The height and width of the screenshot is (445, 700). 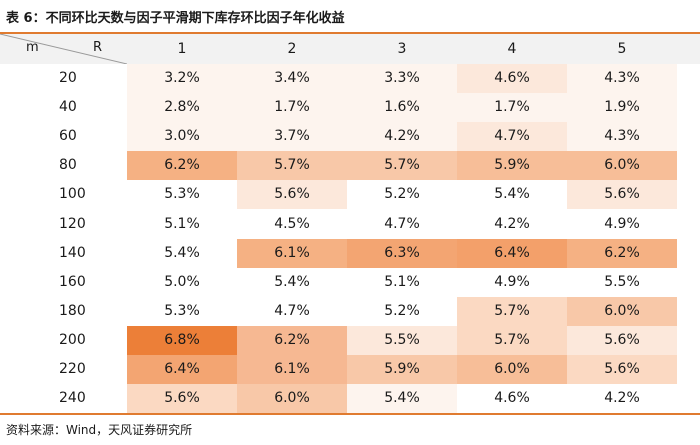 What do you see at coordinates (72, 281) in the screenshot?
I see `row-label: 160` at bounding box center [72, 281].